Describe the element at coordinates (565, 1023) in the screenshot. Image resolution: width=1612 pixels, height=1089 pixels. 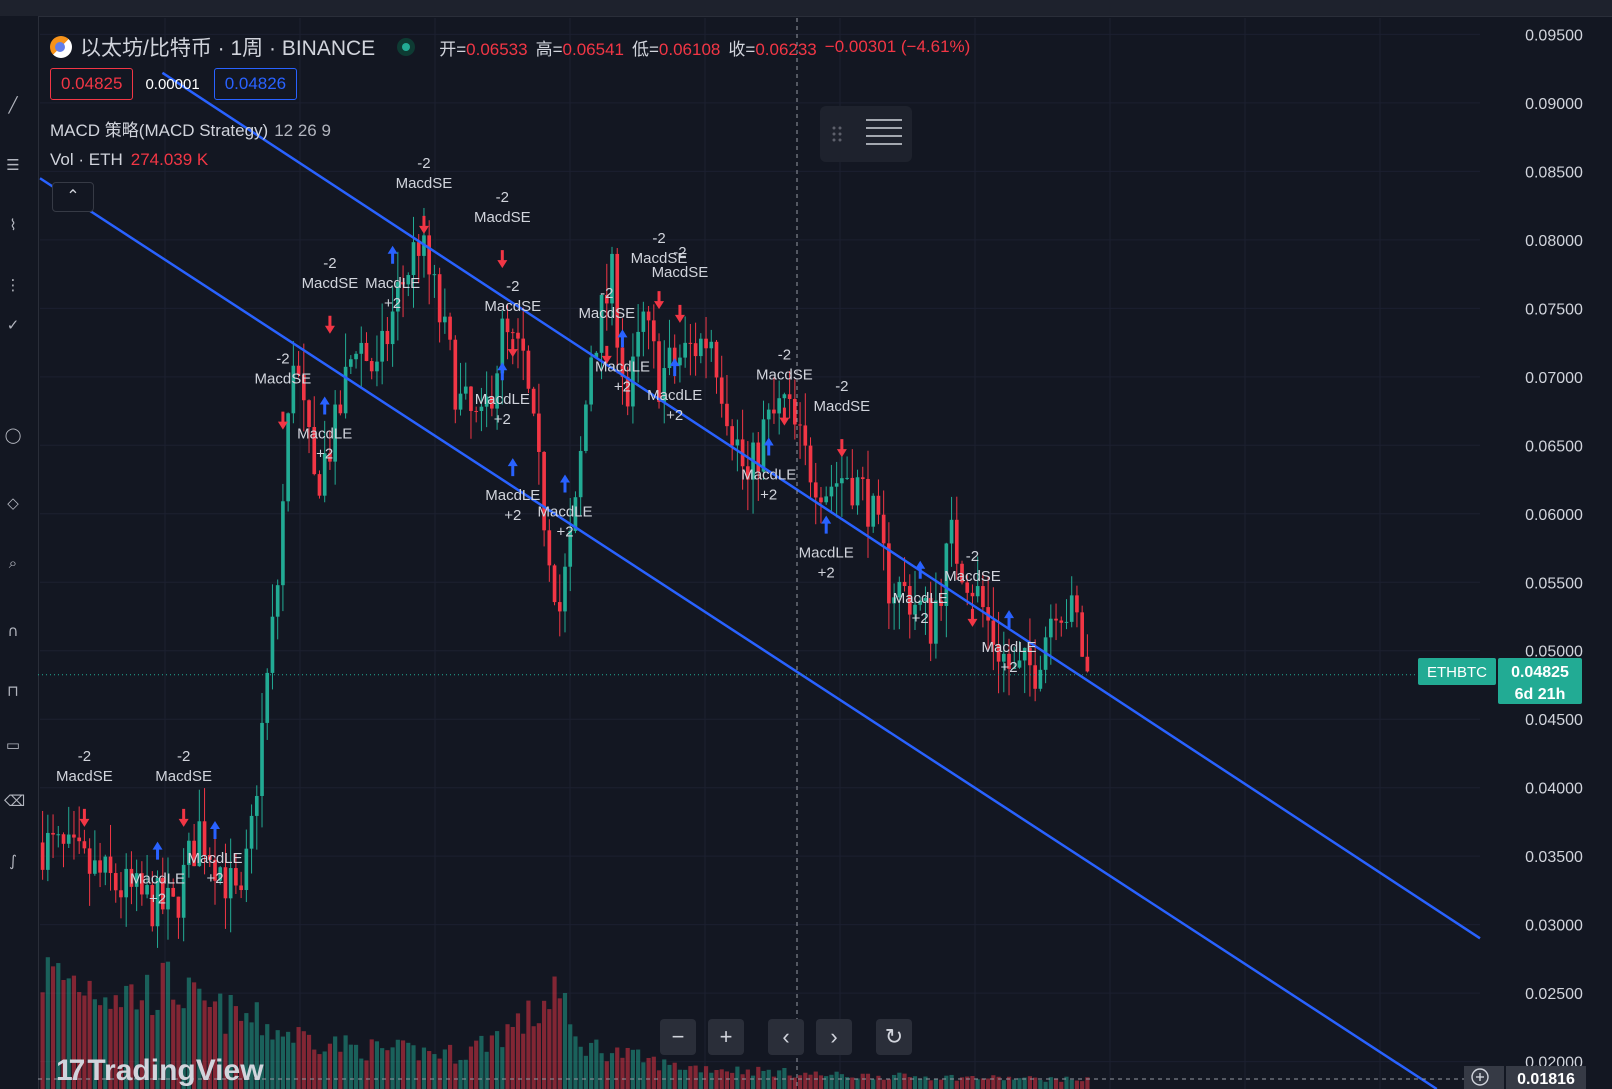
I see `volume-bars` at that location.